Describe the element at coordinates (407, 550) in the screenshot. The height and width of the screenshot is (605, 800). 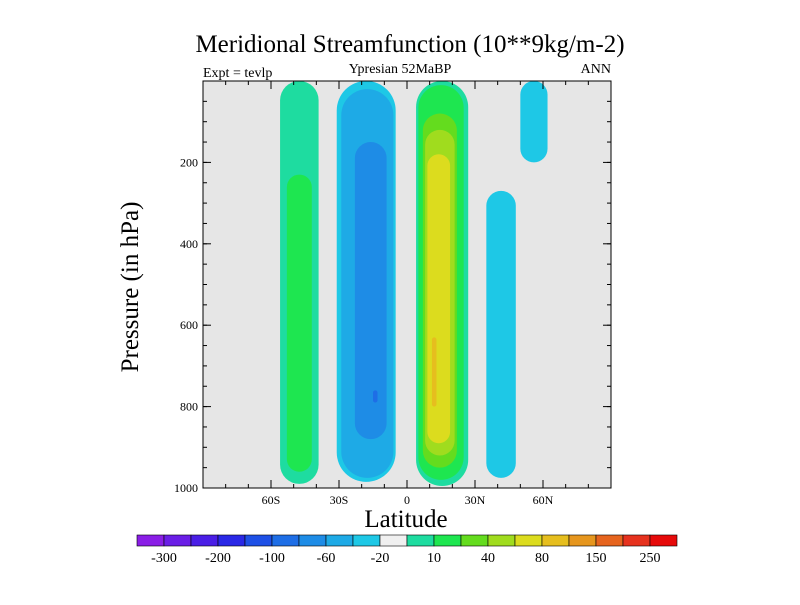
I see `colorbar: -300 -200 -100 -60 -20 10 40 80 150 250` at that location.